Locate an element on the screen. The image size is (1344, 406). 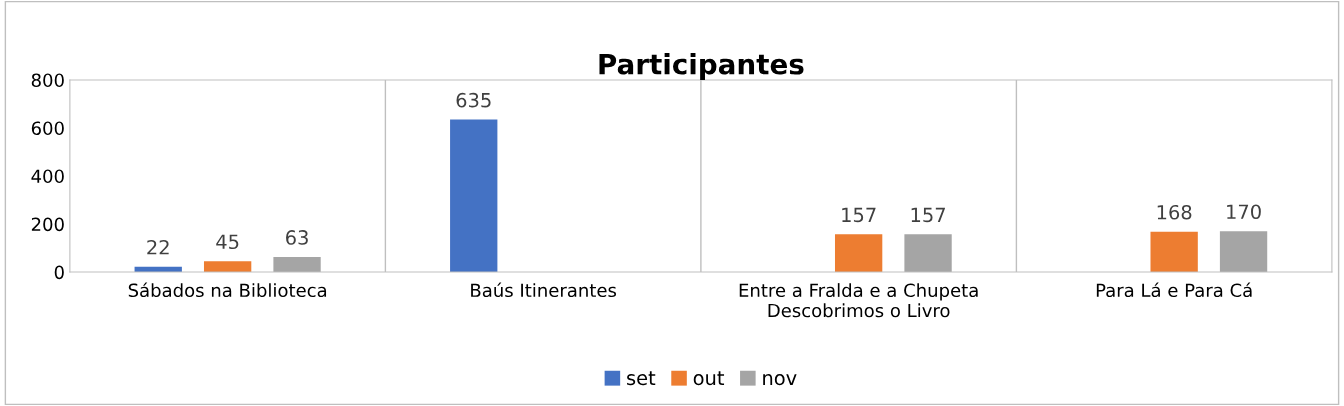
x-tick-label: Para Lá e Para Cá is located at coordinates (1174, 290).